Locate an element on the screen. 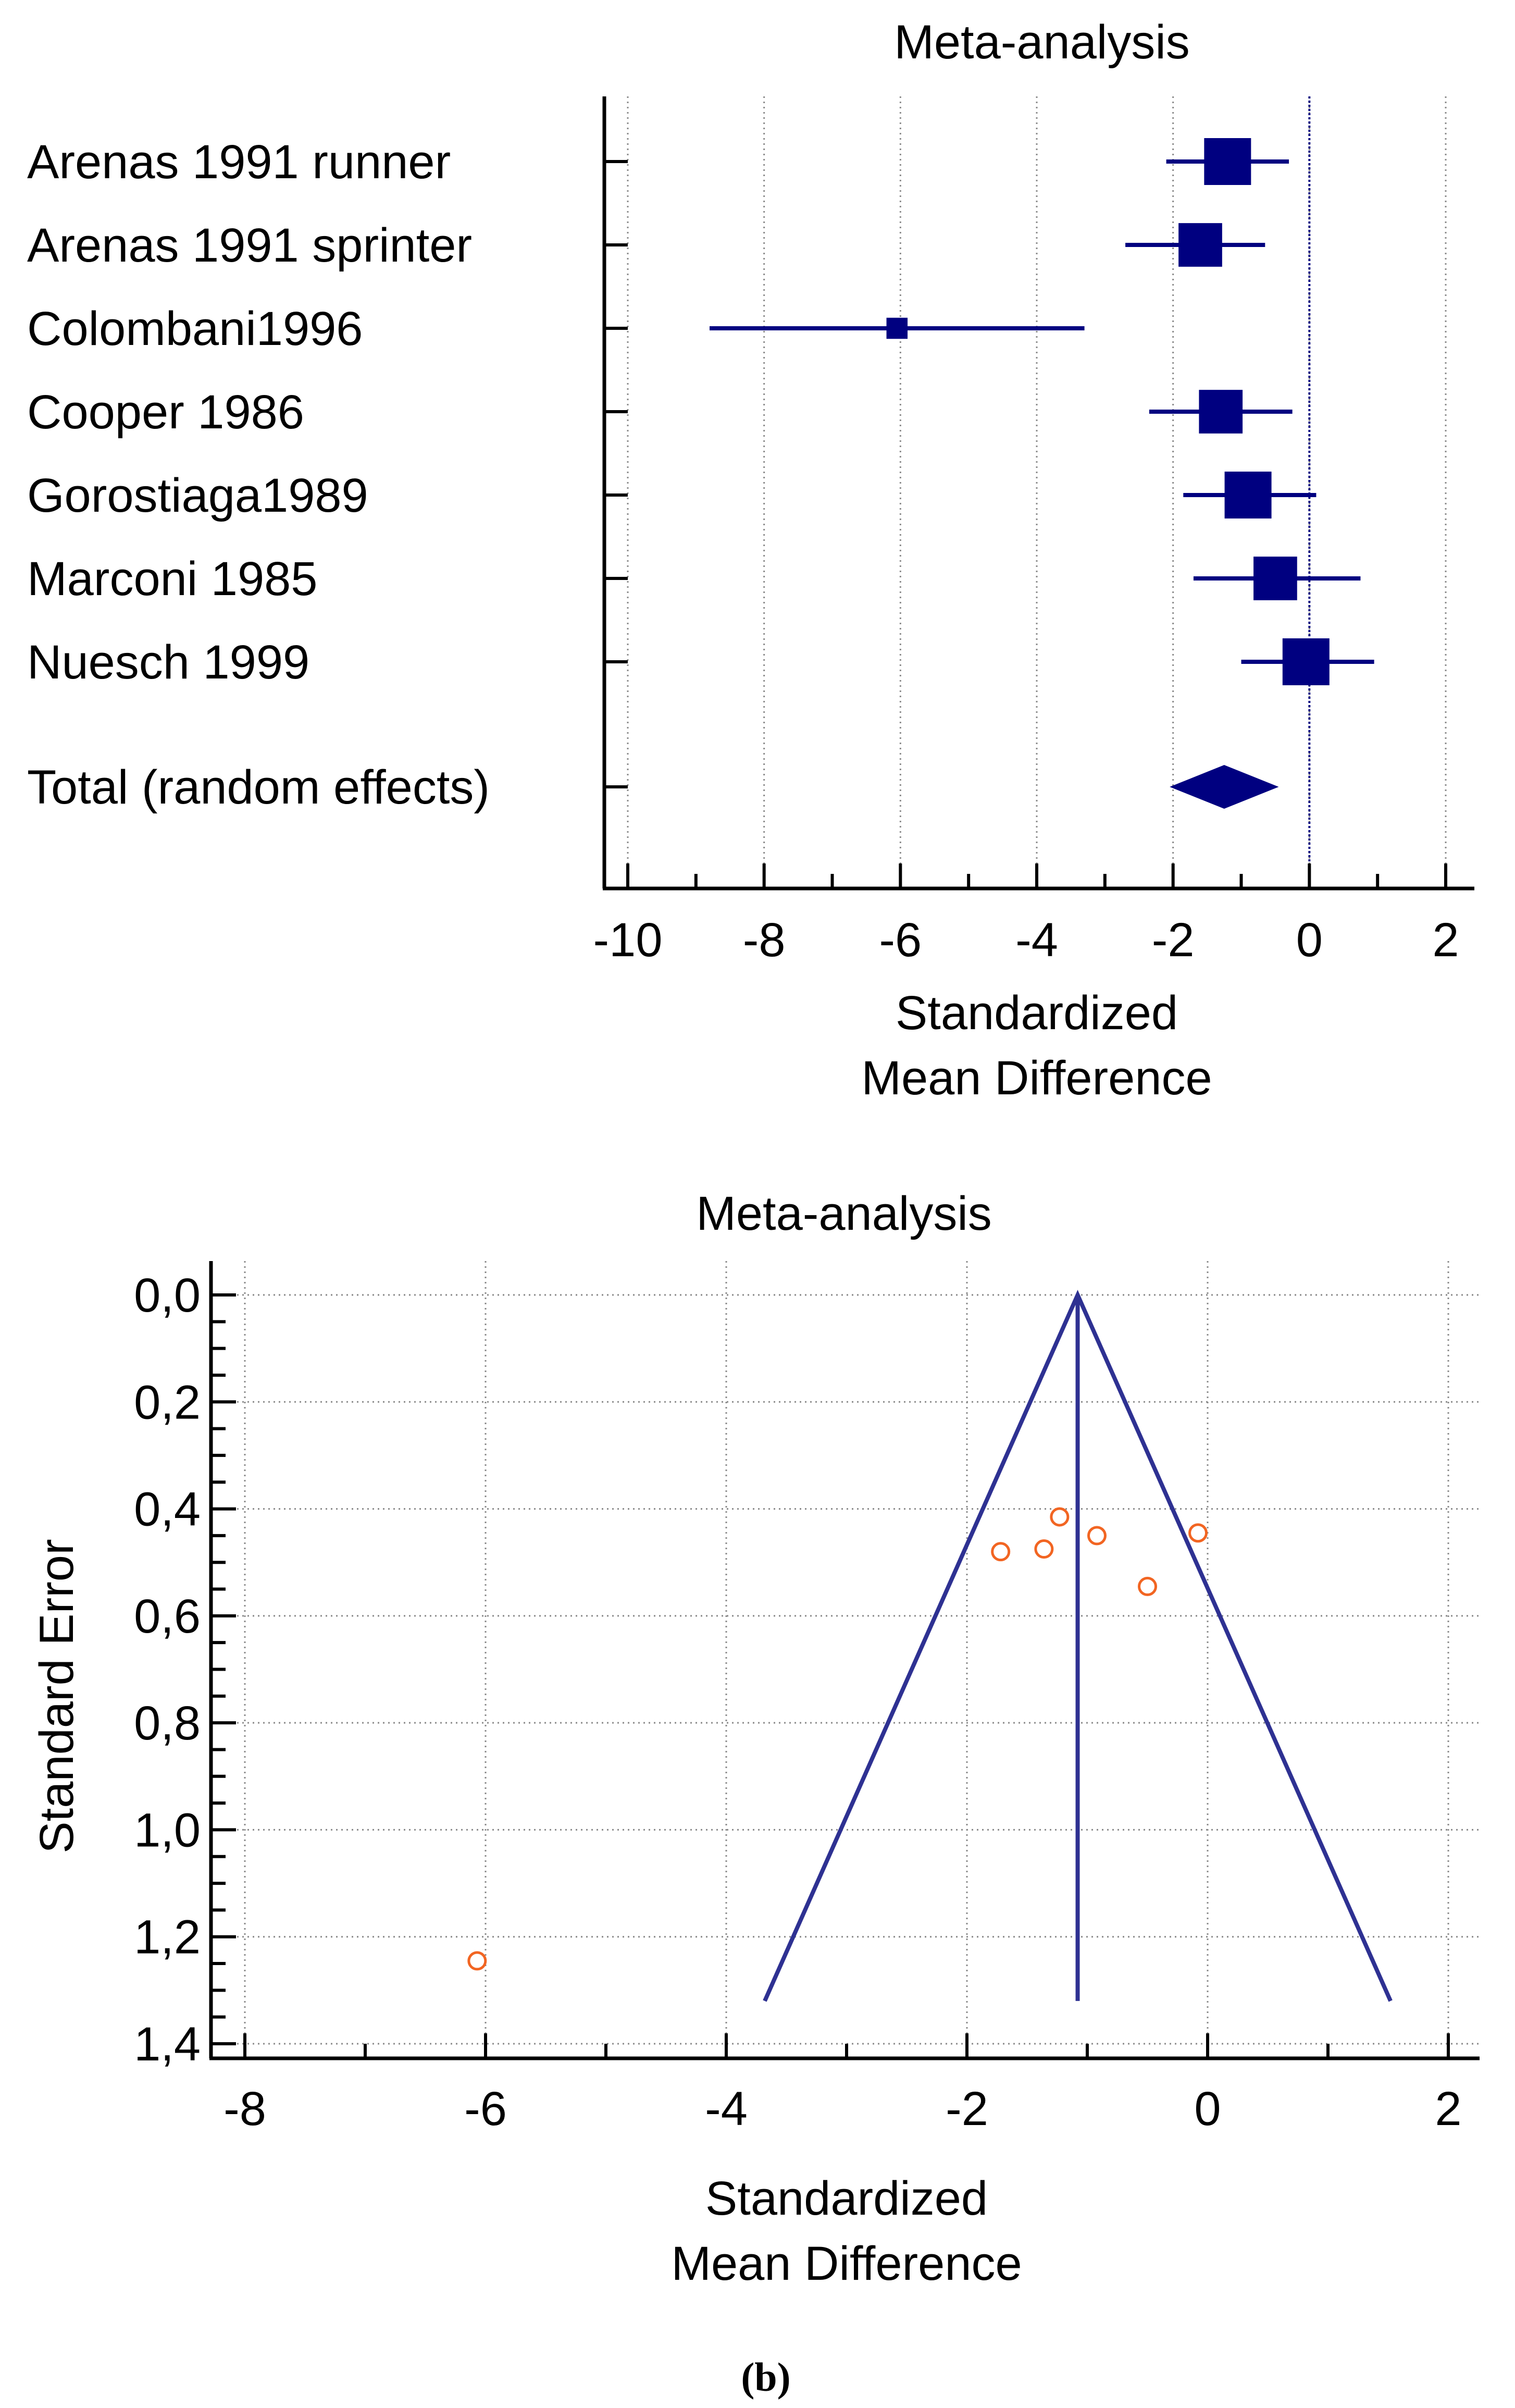 This screenshot has width=1515, height=2408. funnel-xlabel-line2: Mean Difference is located at coordinates (847, 2263).